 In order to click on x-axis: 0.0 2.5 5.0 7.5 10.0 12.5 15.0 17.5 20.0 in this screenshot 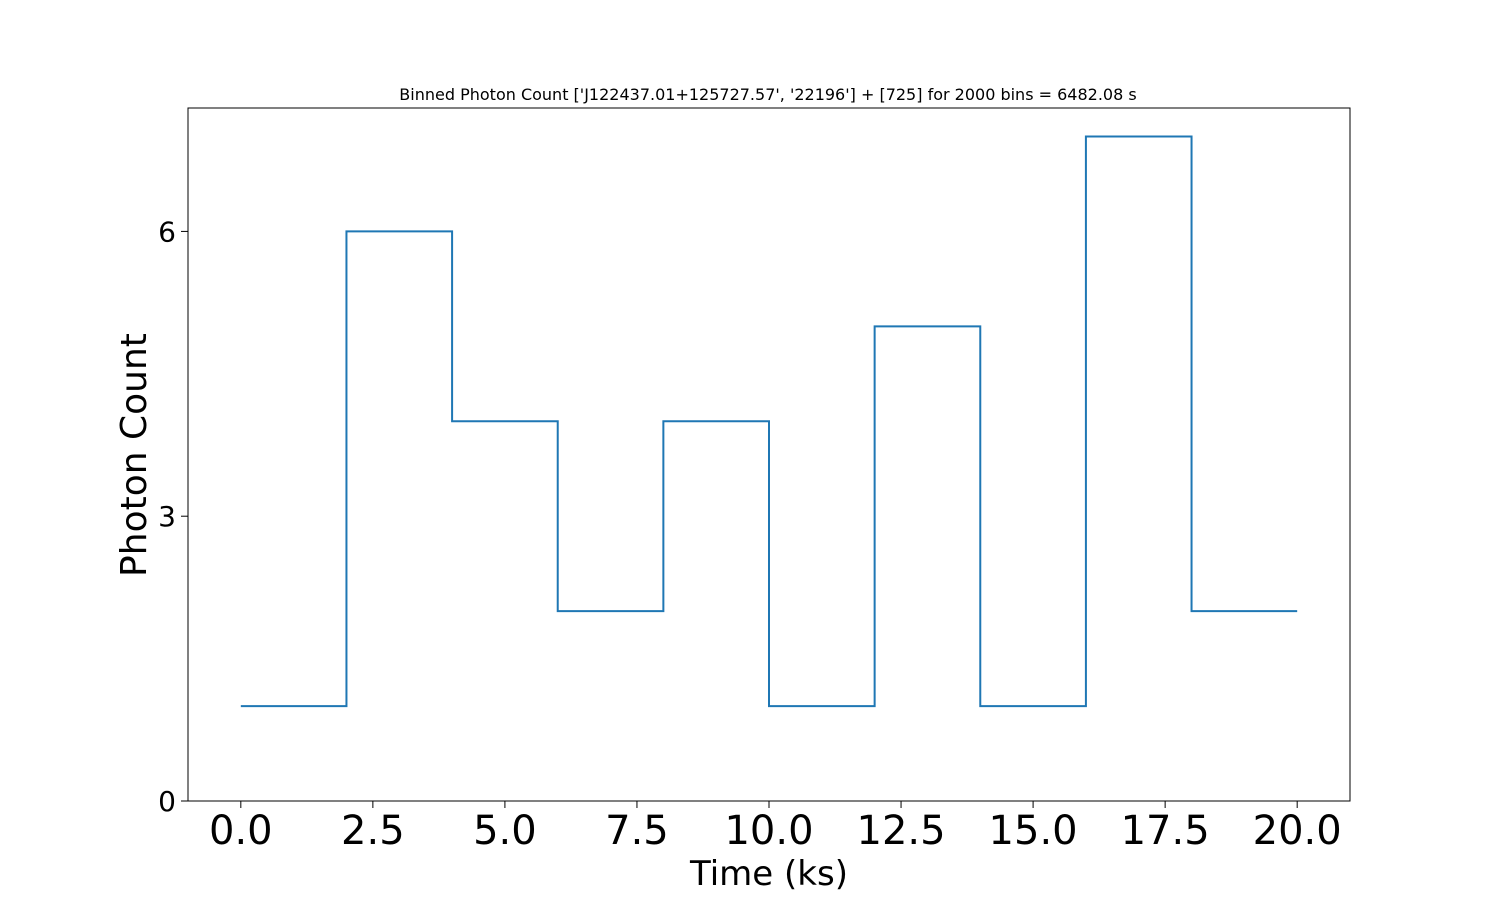, I will do `click(775, 827)`.